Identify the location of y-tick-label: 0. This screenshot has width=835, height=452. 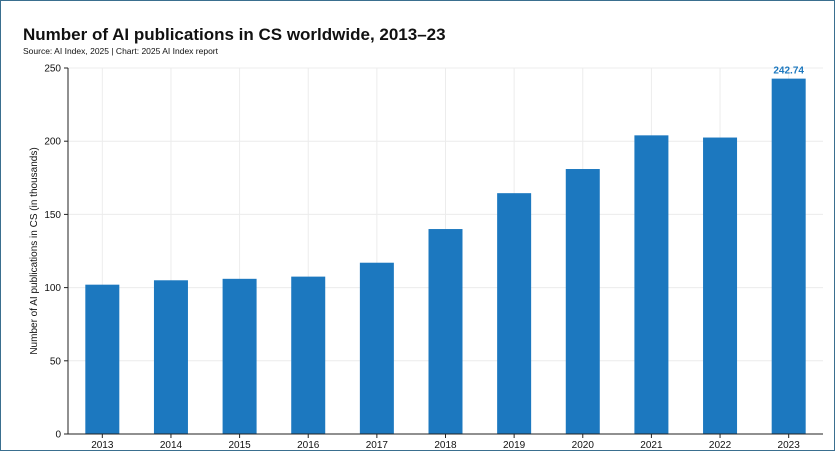
(58, 435).